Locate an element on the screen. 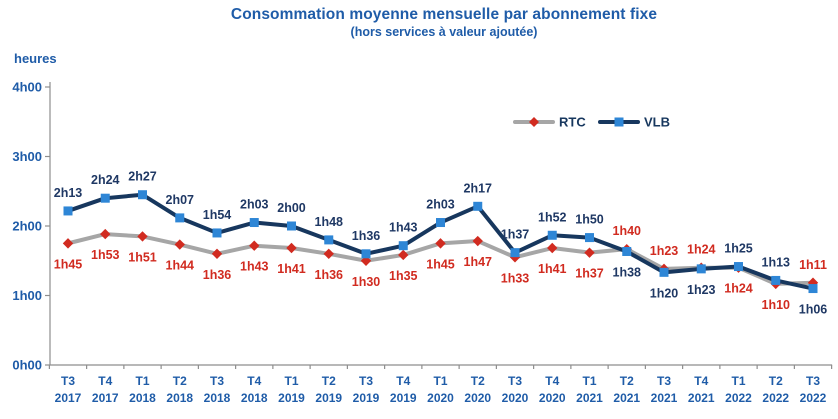 The width and height of the screenshot is (838, 419). rtc-data-label: 1h23 is located at coordinates (664, 251).